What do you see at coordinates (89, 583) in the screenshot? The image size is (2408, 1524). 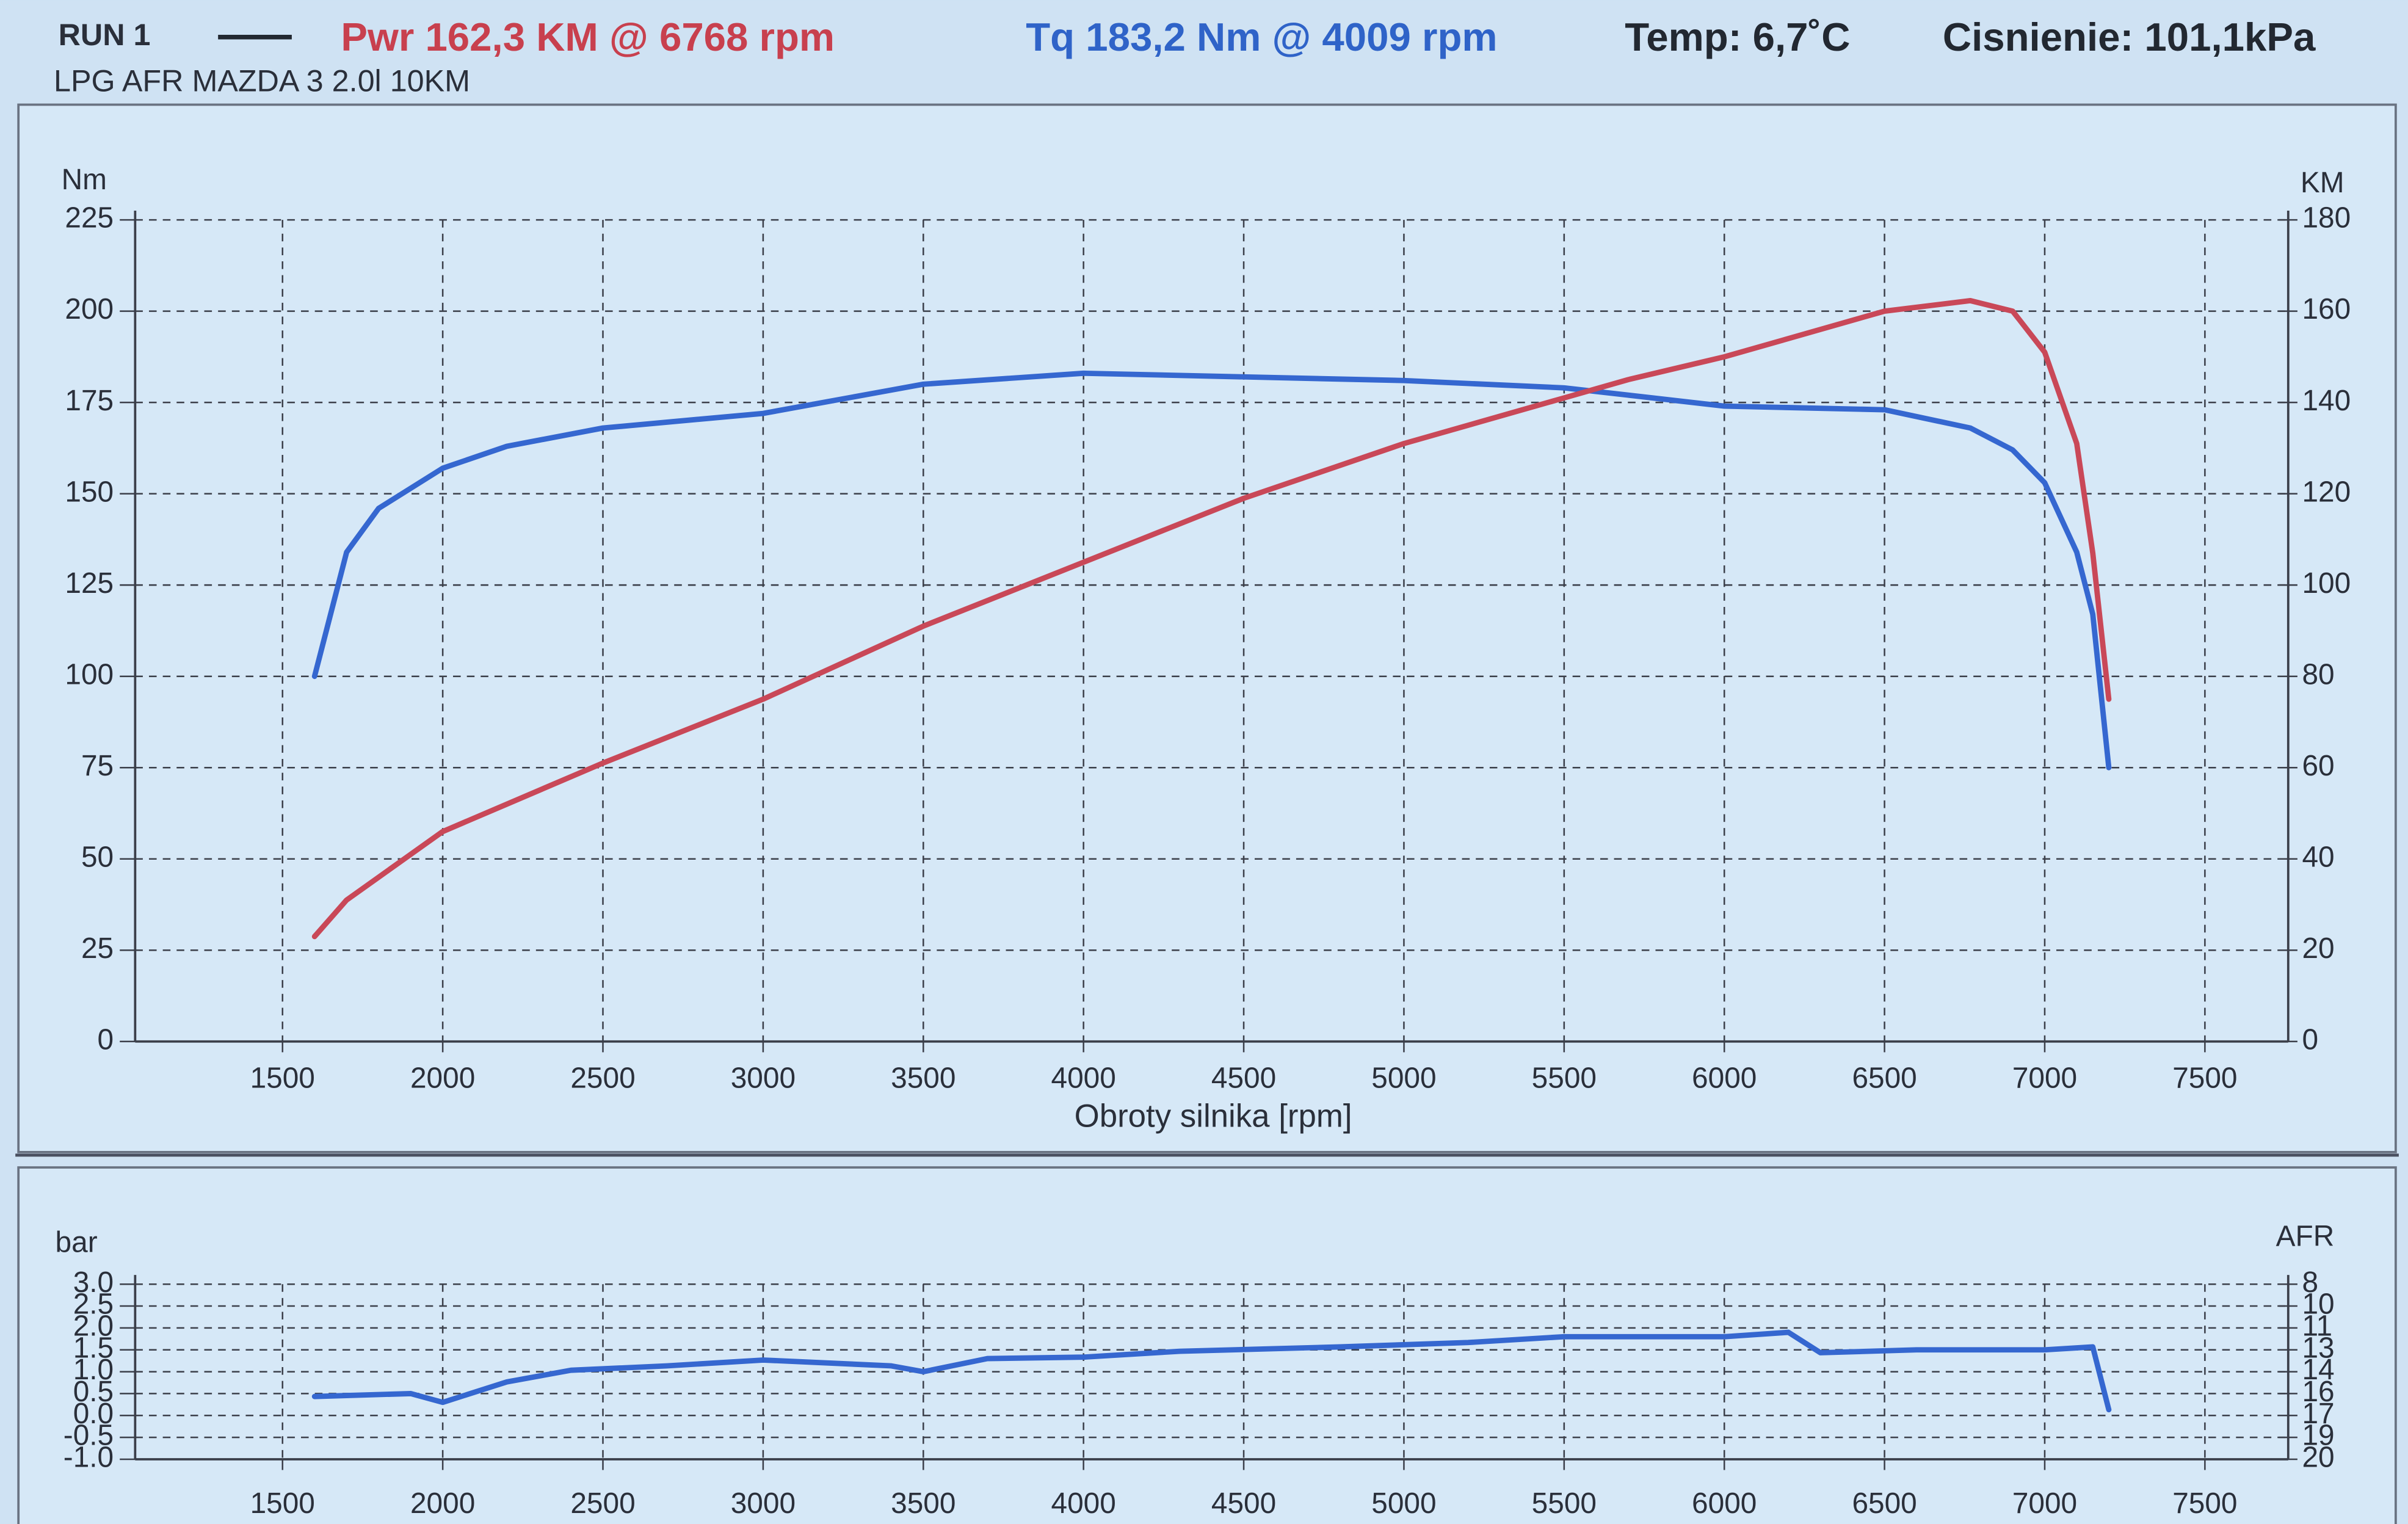 I see `y-tick-label: 125` at bounding box center [89, 583].